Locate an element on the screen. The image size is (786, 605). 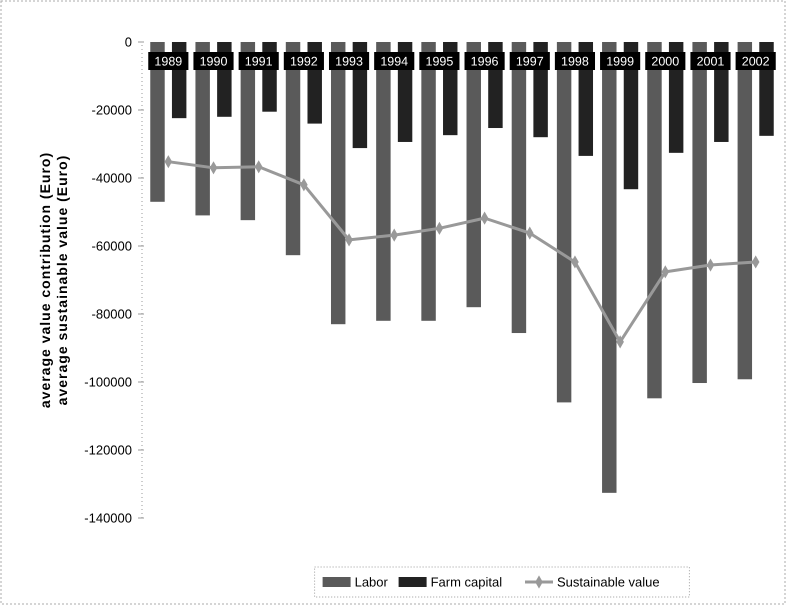
y-tick-label: -20000 is located at coordinates (112, 110).